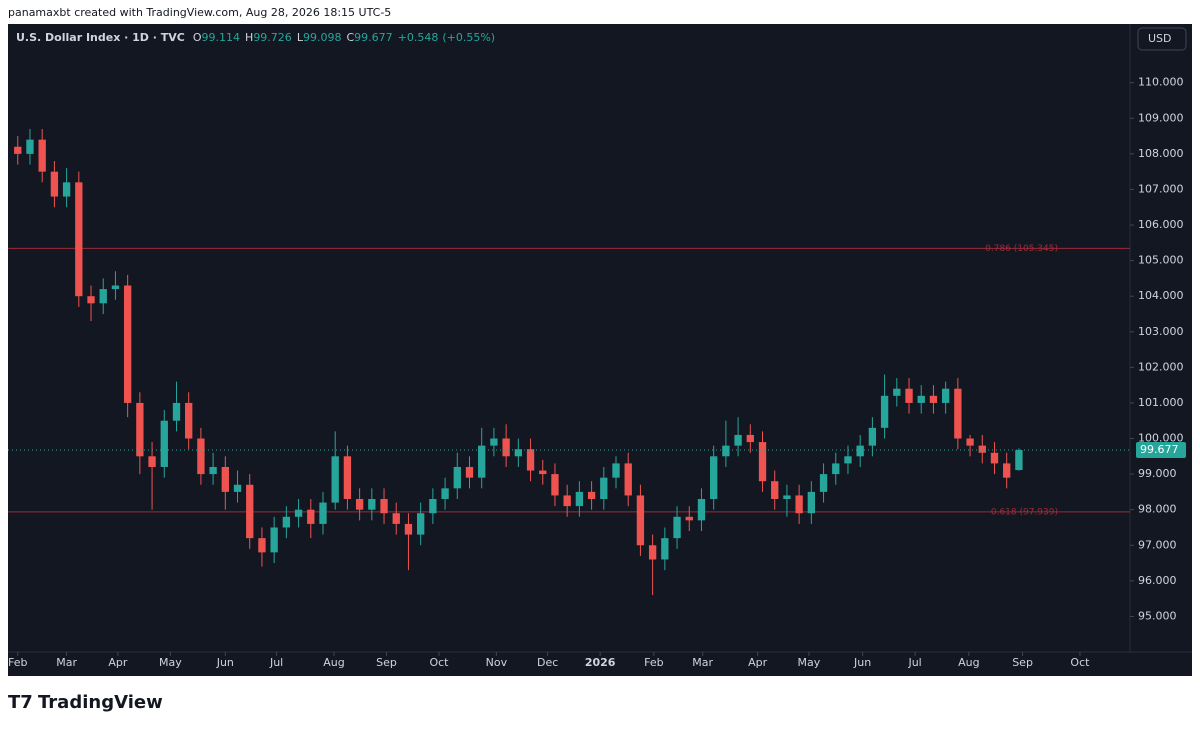 The width and height of the screenshot is (1200, 729). I want to click on x-tick-label: Jun, so click(225, 662).